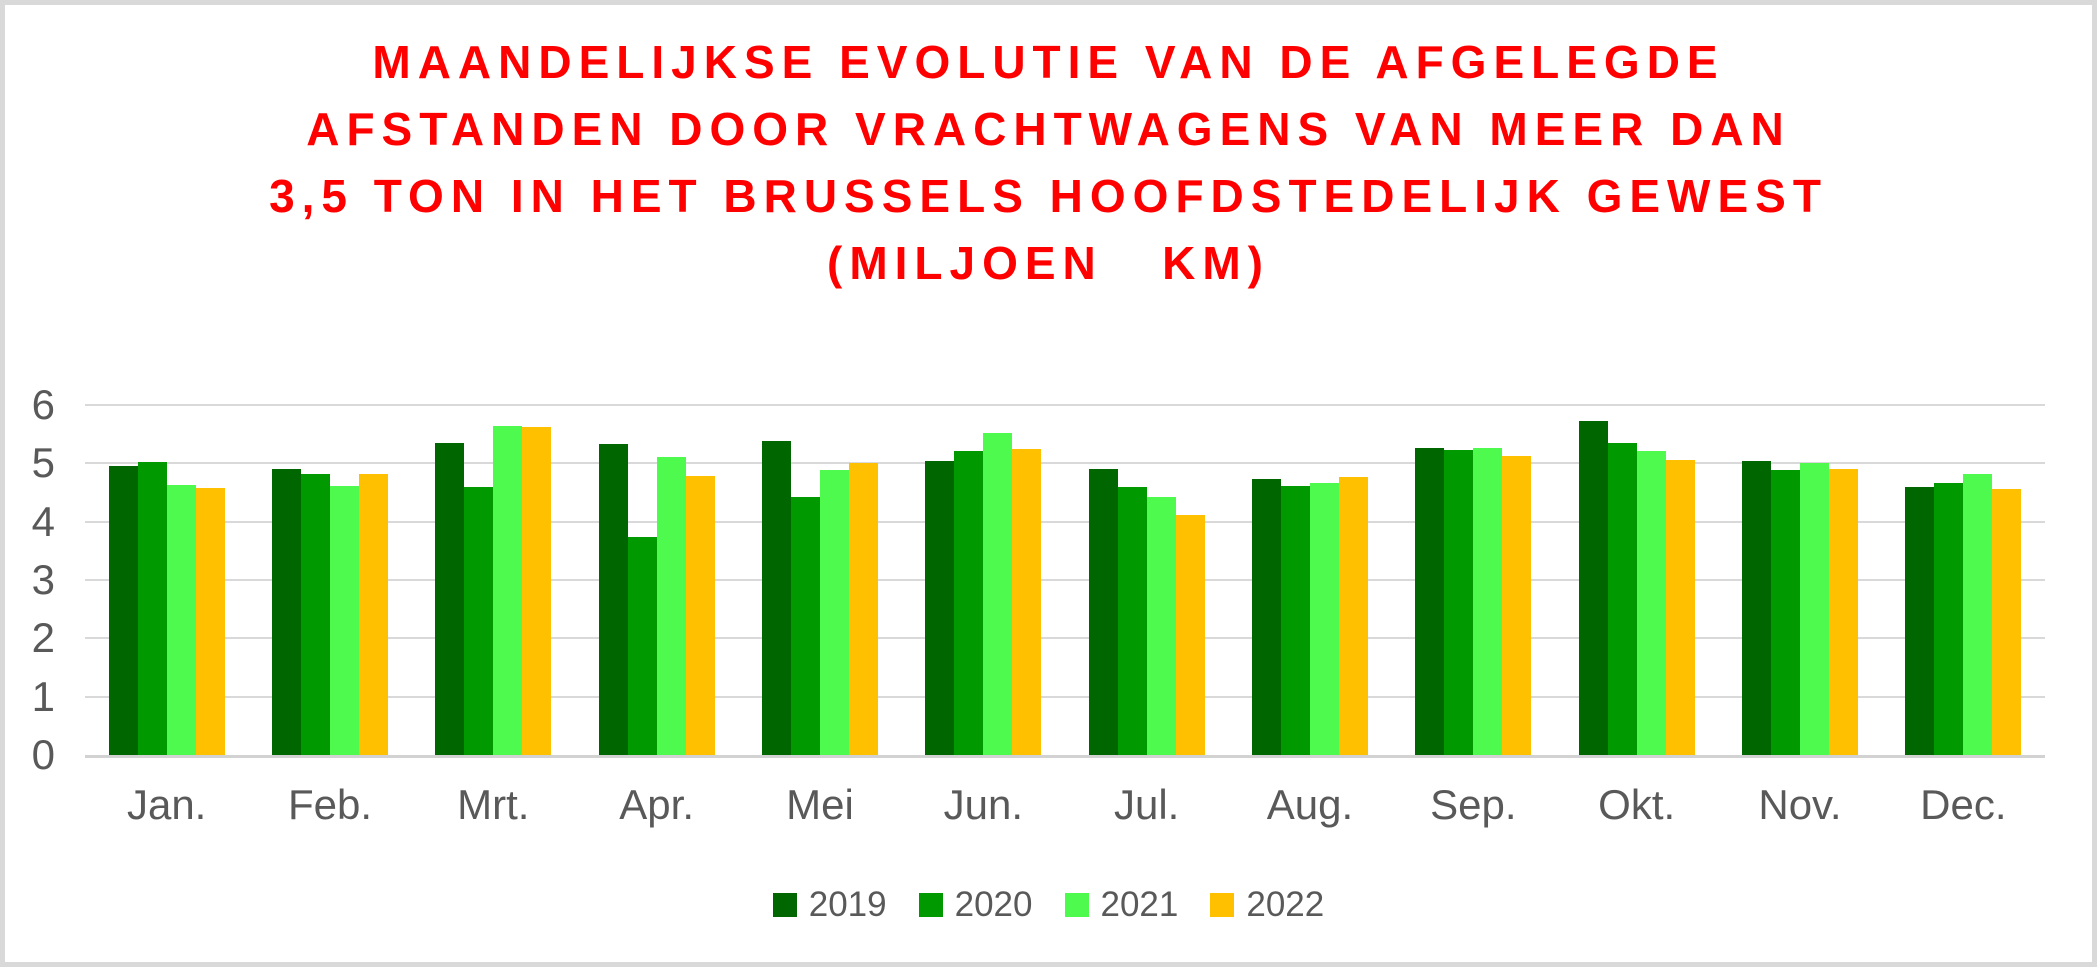  Describe the element at coordinates (493, 804) in the screenshot. I see `x-axis-label: Mrt.` at that location.